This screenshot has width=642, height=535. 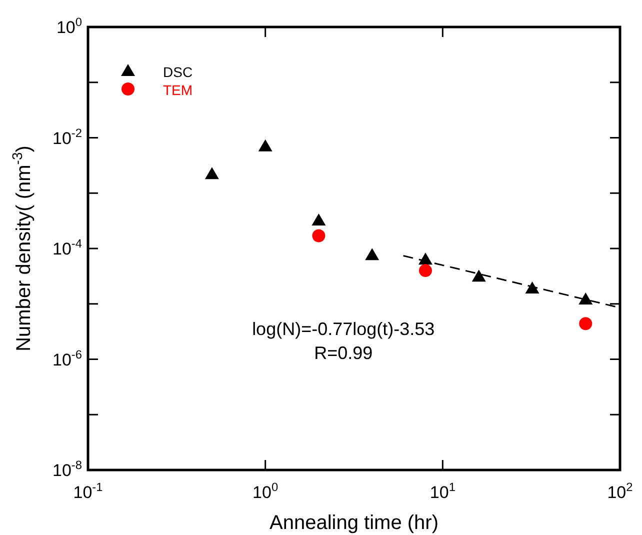 What do you see at coordinates (178, 72) in the screenshot?
I see `legend-label: DSC` at bounding box center [178, 72].